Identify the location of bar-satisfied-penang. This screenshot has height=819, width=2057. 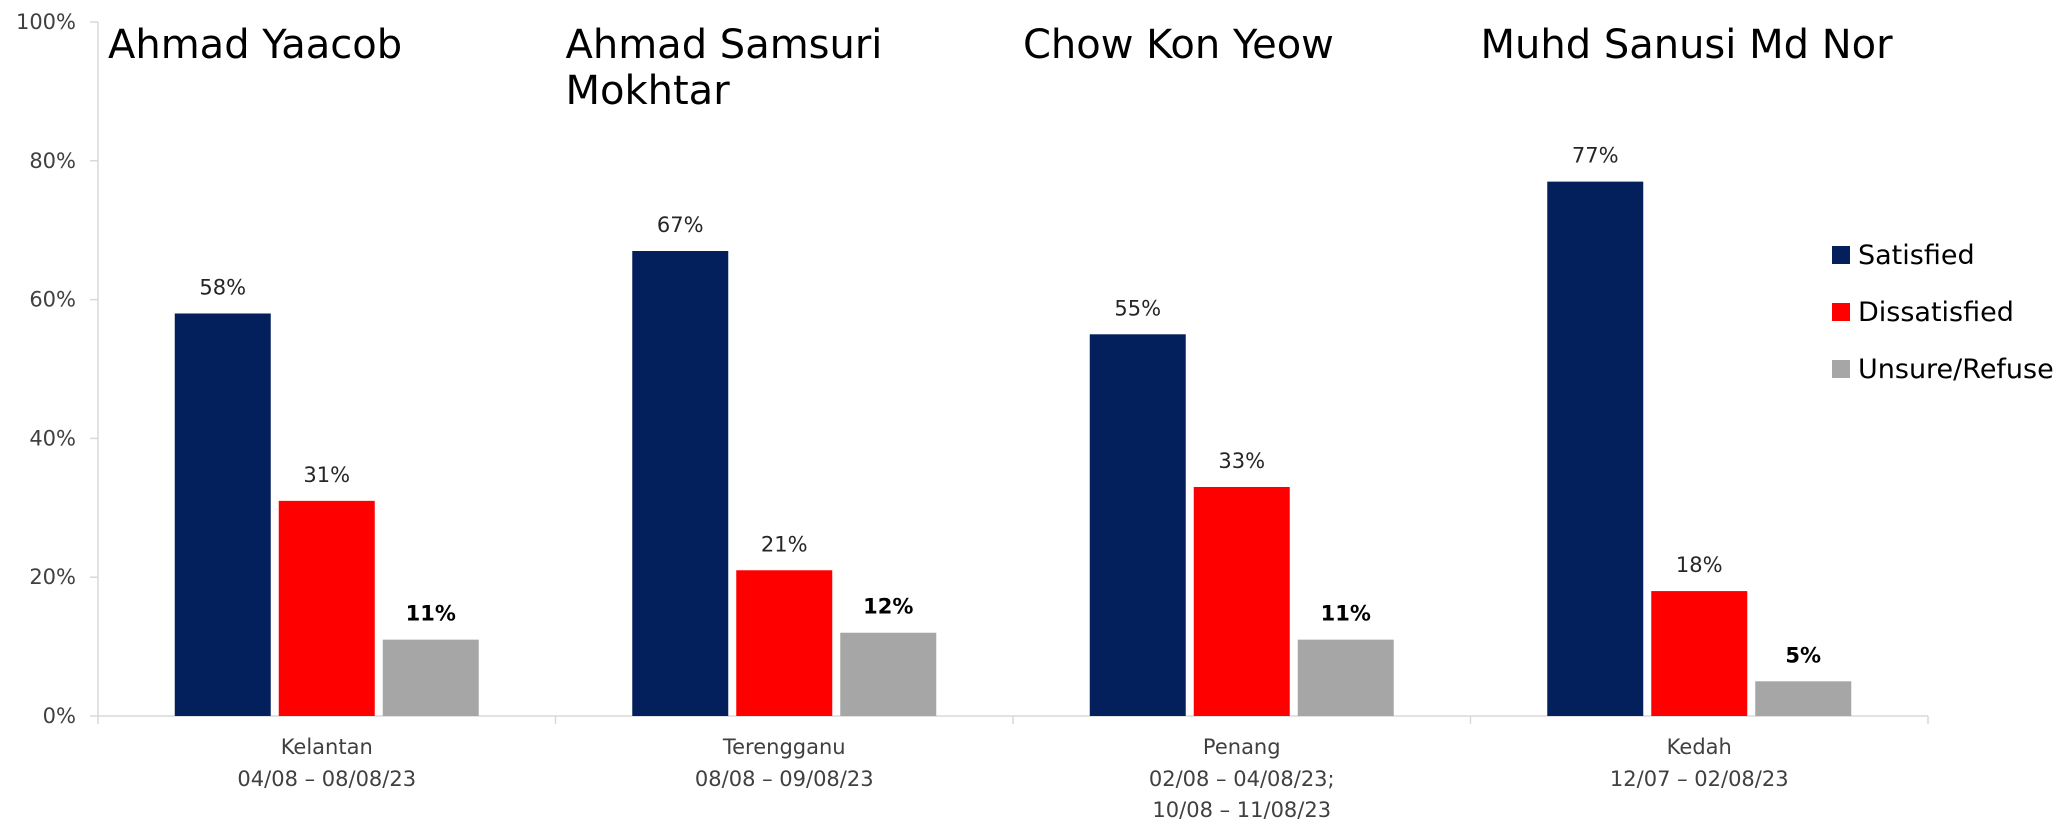
(1137, 525).